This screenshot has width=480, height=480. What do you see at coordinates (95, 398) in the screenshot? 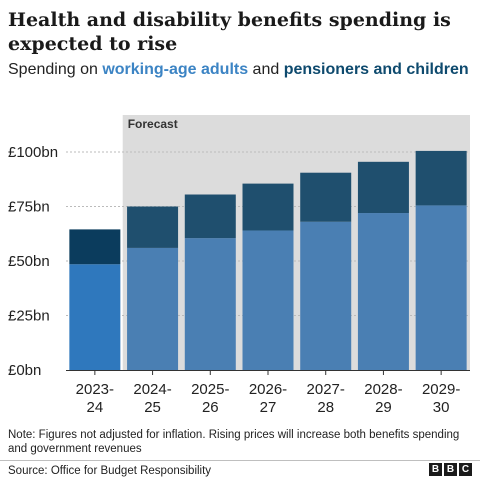
I see `x-tick-label: 2023-24` at bounding box center [95, 398].